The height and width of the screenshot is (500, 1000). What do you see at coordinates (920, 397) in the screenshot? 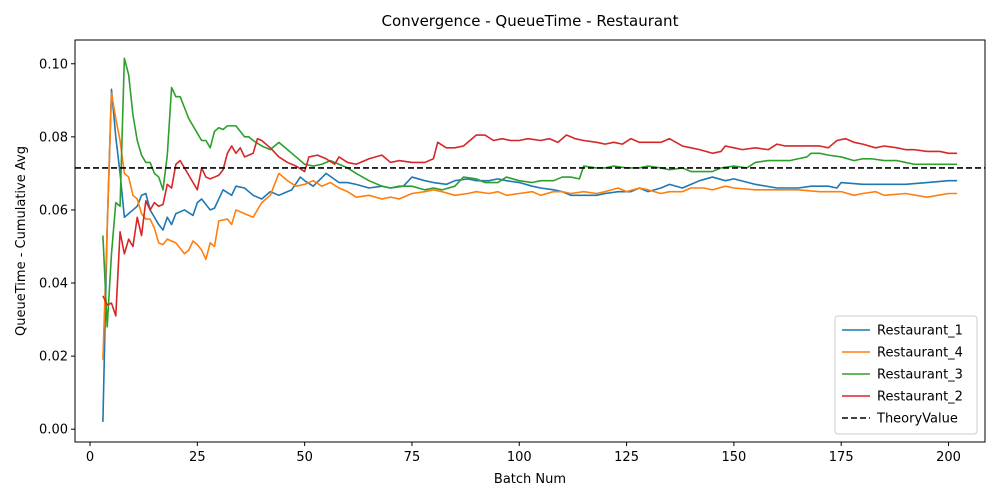
I see `legend-label: Restaurant_2` at bounding box center [920, 397].